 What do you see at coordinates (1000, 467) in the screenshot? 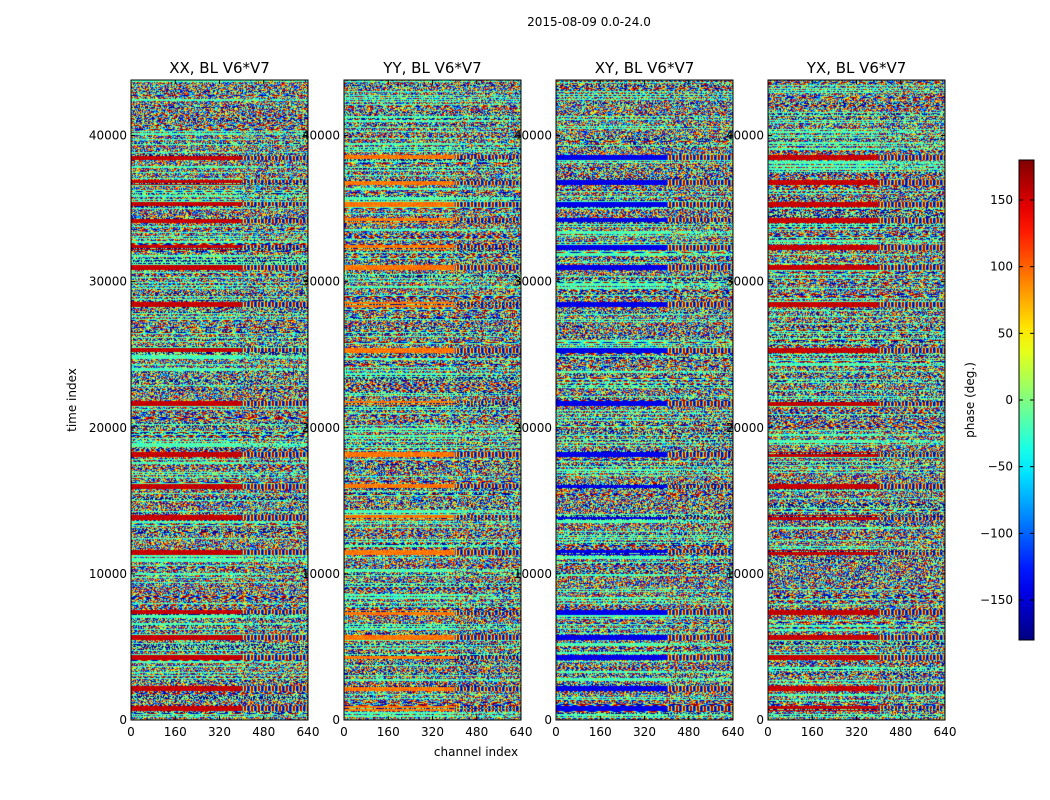
I see `colorbar-tick-label: −50` at bounding box center [1000, 467].